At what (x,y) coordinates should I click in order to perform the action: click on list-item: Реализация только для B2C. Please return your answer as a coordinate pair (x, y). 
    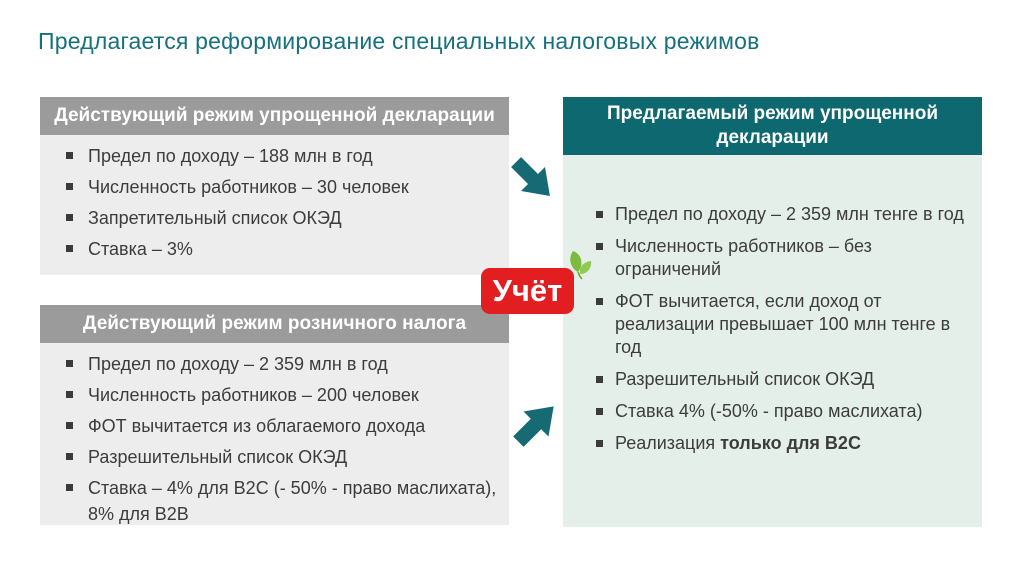
    Looking at the image, I should click on (765, 443).